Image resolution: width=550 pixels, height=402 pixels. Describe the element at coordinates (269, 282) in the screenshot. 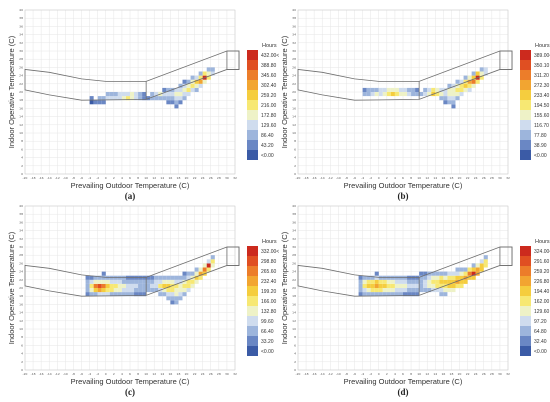

I see `legend-tick-label: 232.40` at that location.